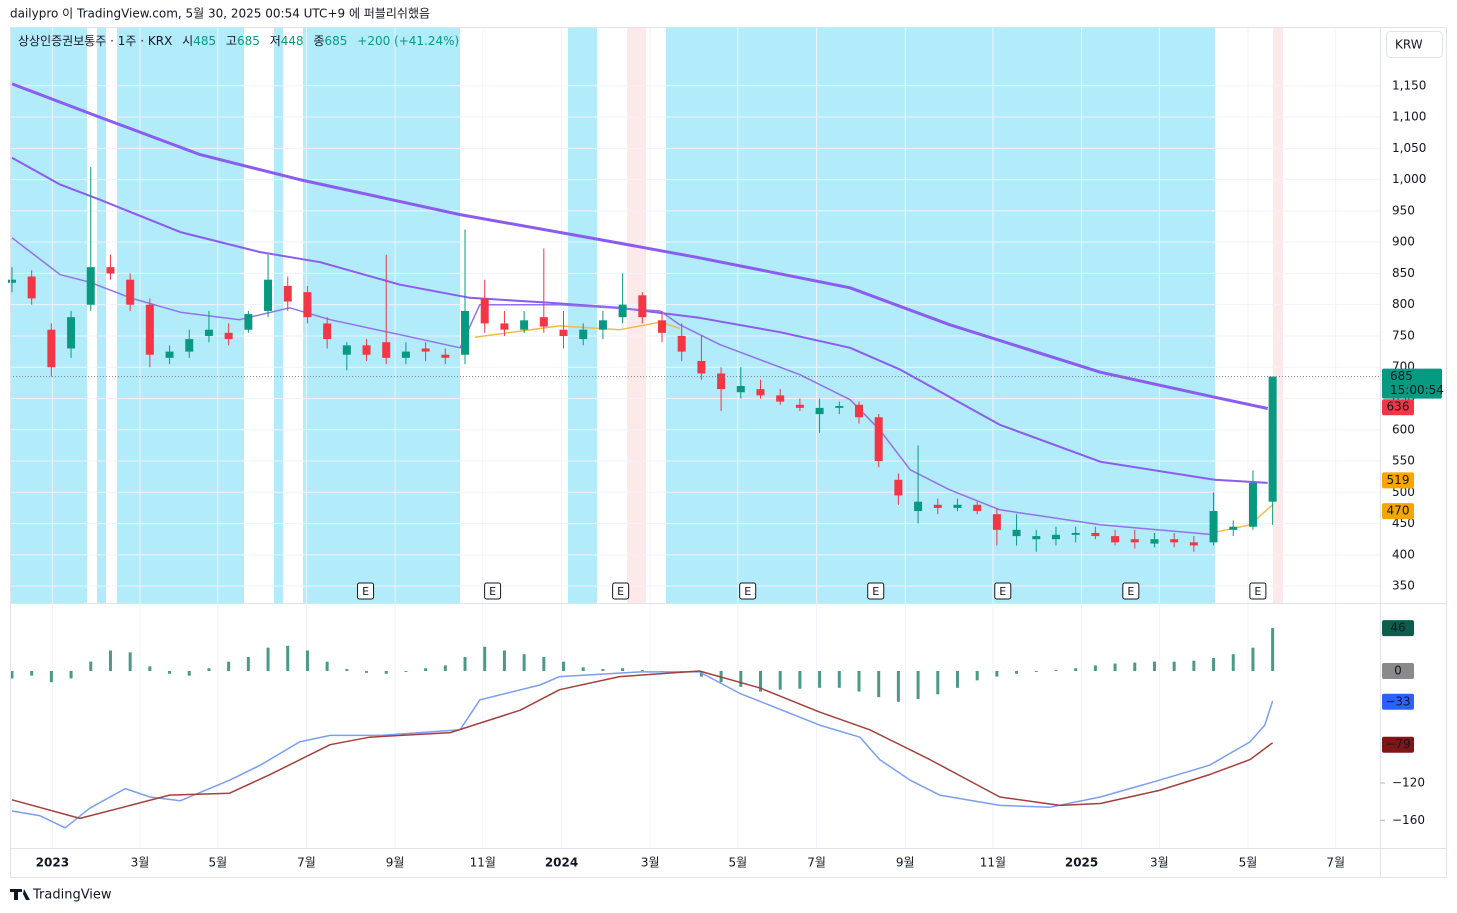 The width and height of the screenshot is (1457, 913). What do you see at coordinates (217, 863) in the screenshot?
I see `x-tick-label: 5월` at bounding box center [217, 863].